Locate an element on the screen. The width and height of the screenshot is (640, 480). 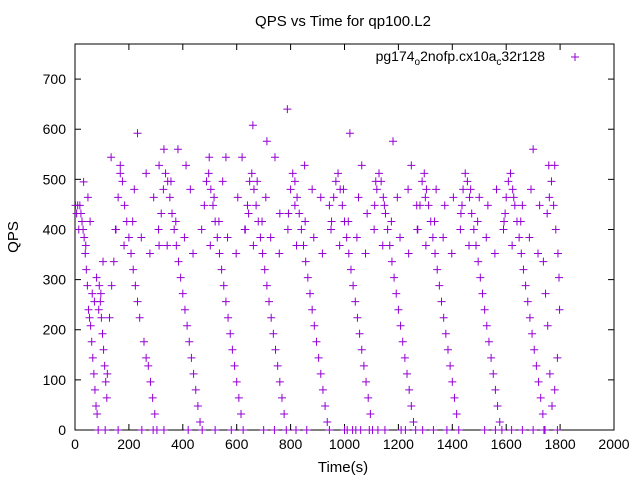
x-tick-label: 0 is located at coordinates (75, 444).